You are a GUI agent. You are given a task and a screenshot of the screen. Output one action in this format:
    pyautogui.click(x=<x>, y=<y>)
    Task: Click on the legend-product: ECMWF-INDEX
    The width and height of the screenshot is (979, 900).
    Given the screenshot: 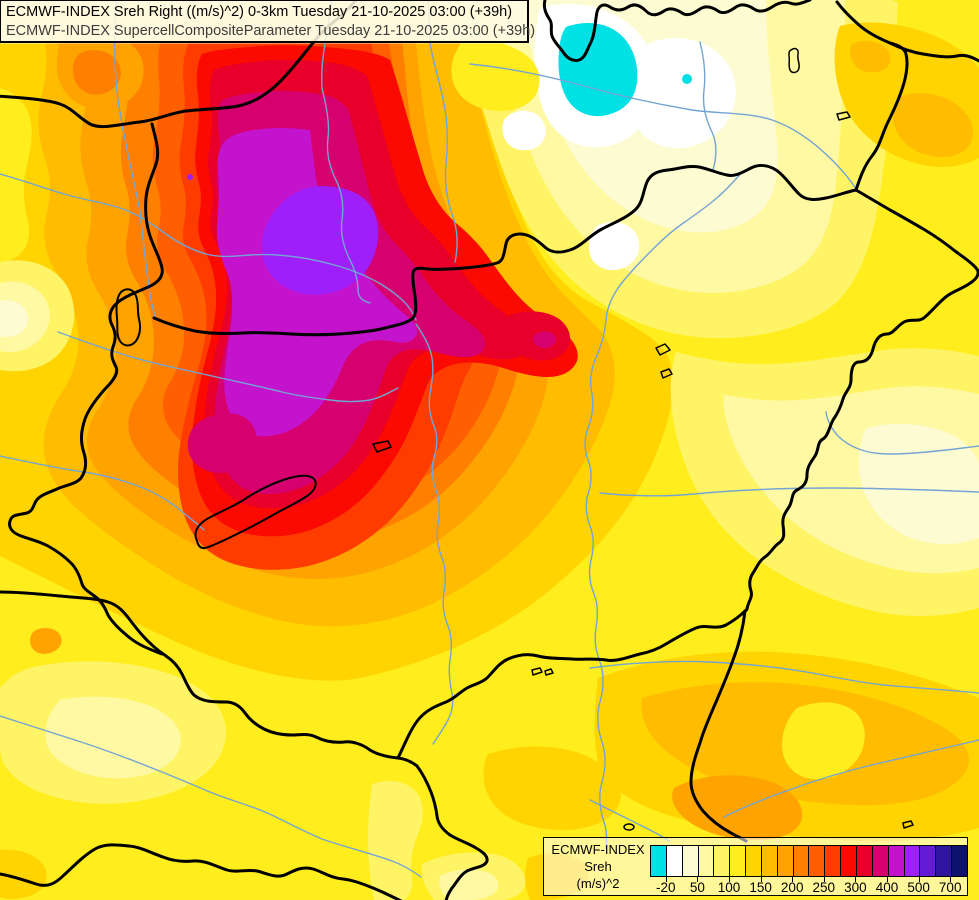 What is the action you would take?
    pyautogui.click(x=598, y=849)
    